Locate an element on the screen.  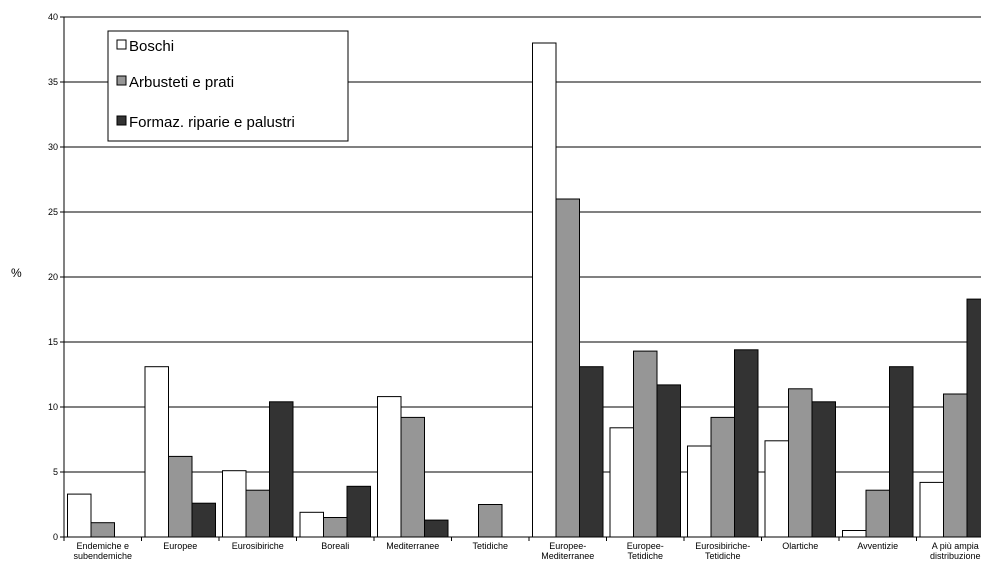
legend-box is located at coordinates (228, 86).